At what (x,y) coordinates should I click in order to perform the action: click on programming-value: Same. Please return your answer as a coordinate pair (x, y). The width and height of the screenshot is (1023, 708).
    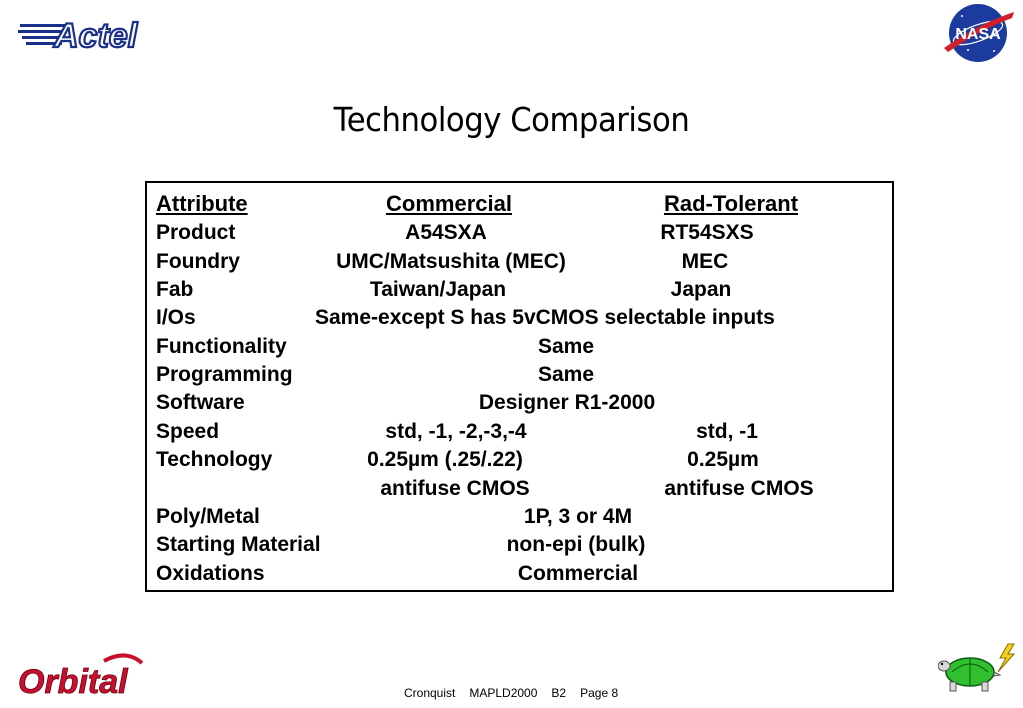
    Looking at the image, I should click on (566, 374).